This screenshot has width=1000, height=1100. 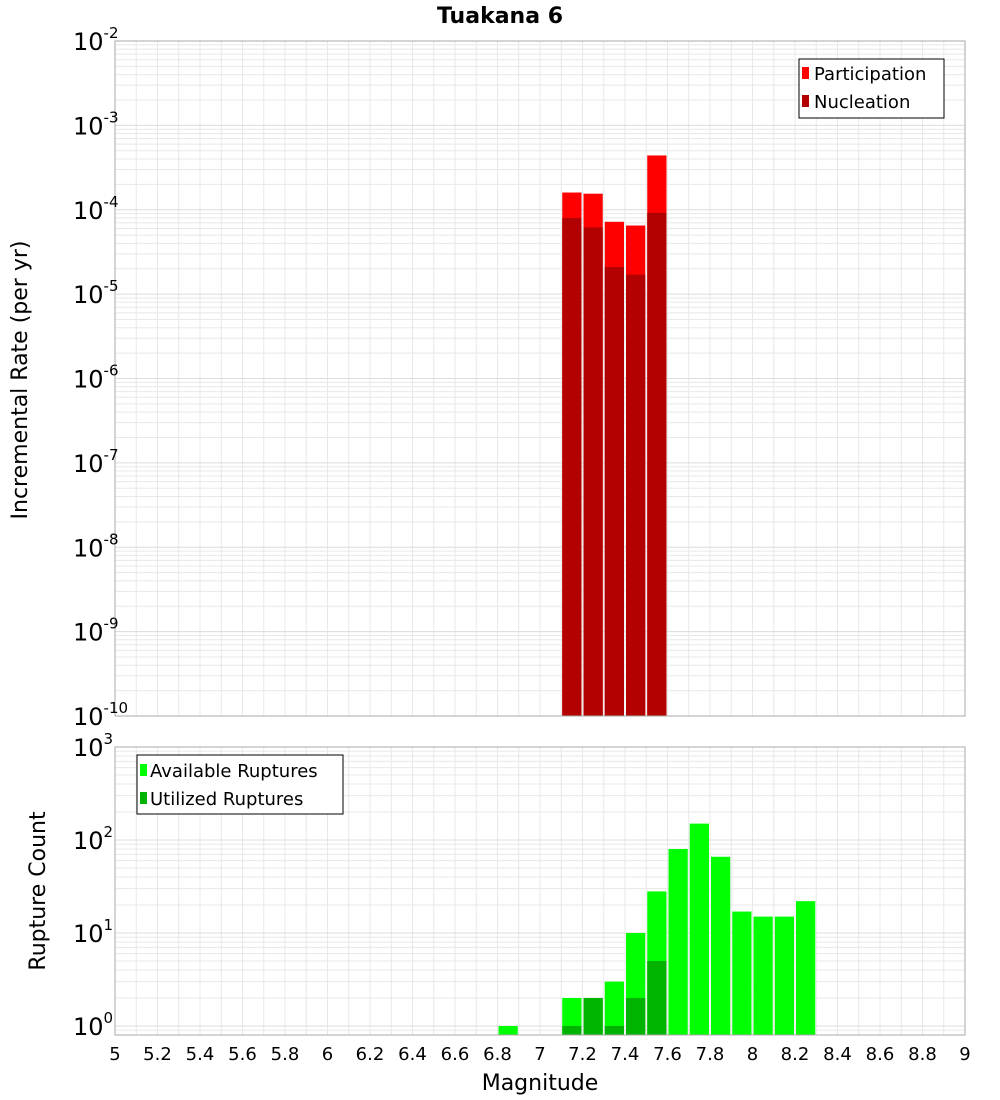 I want to click on x-tick-label: 7.8, so click(x=710, y=1054).